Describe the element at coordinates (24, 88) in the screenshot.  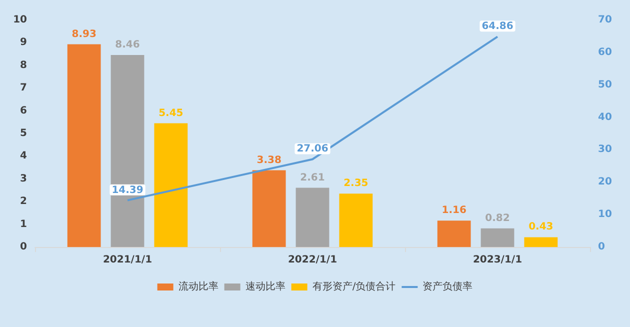
I see `y-tick-label: 7` at that location.